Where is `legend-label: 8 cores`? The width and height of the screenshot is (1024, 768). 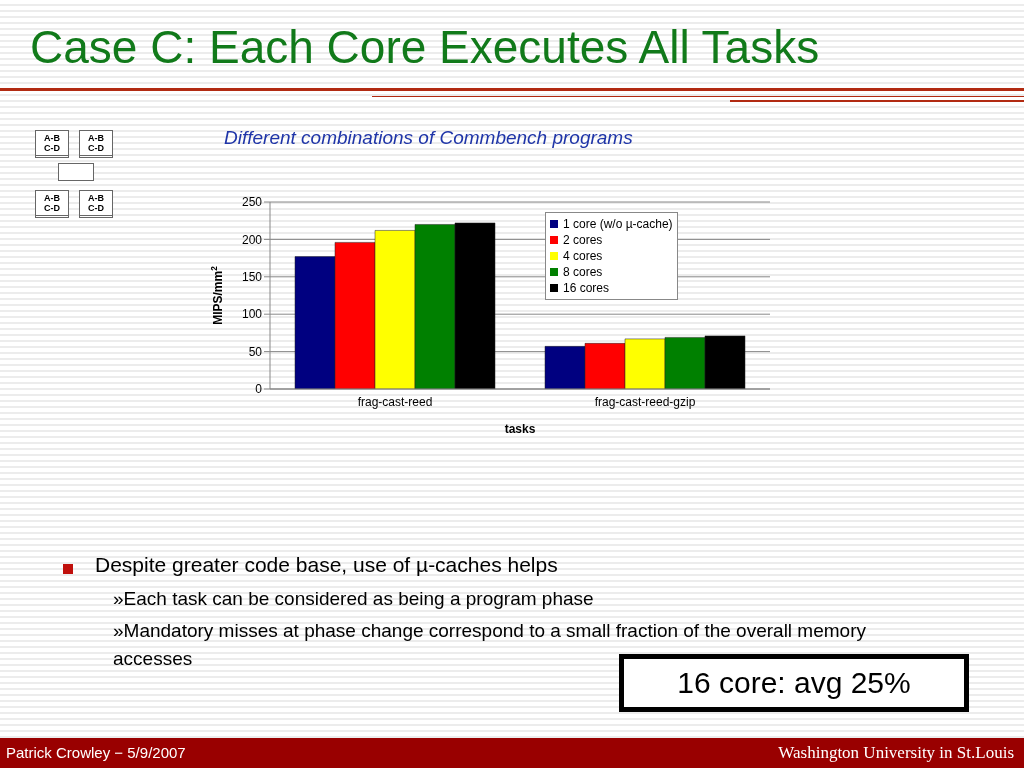
legend-label: 8 cores is located at coordinates (583, 272).